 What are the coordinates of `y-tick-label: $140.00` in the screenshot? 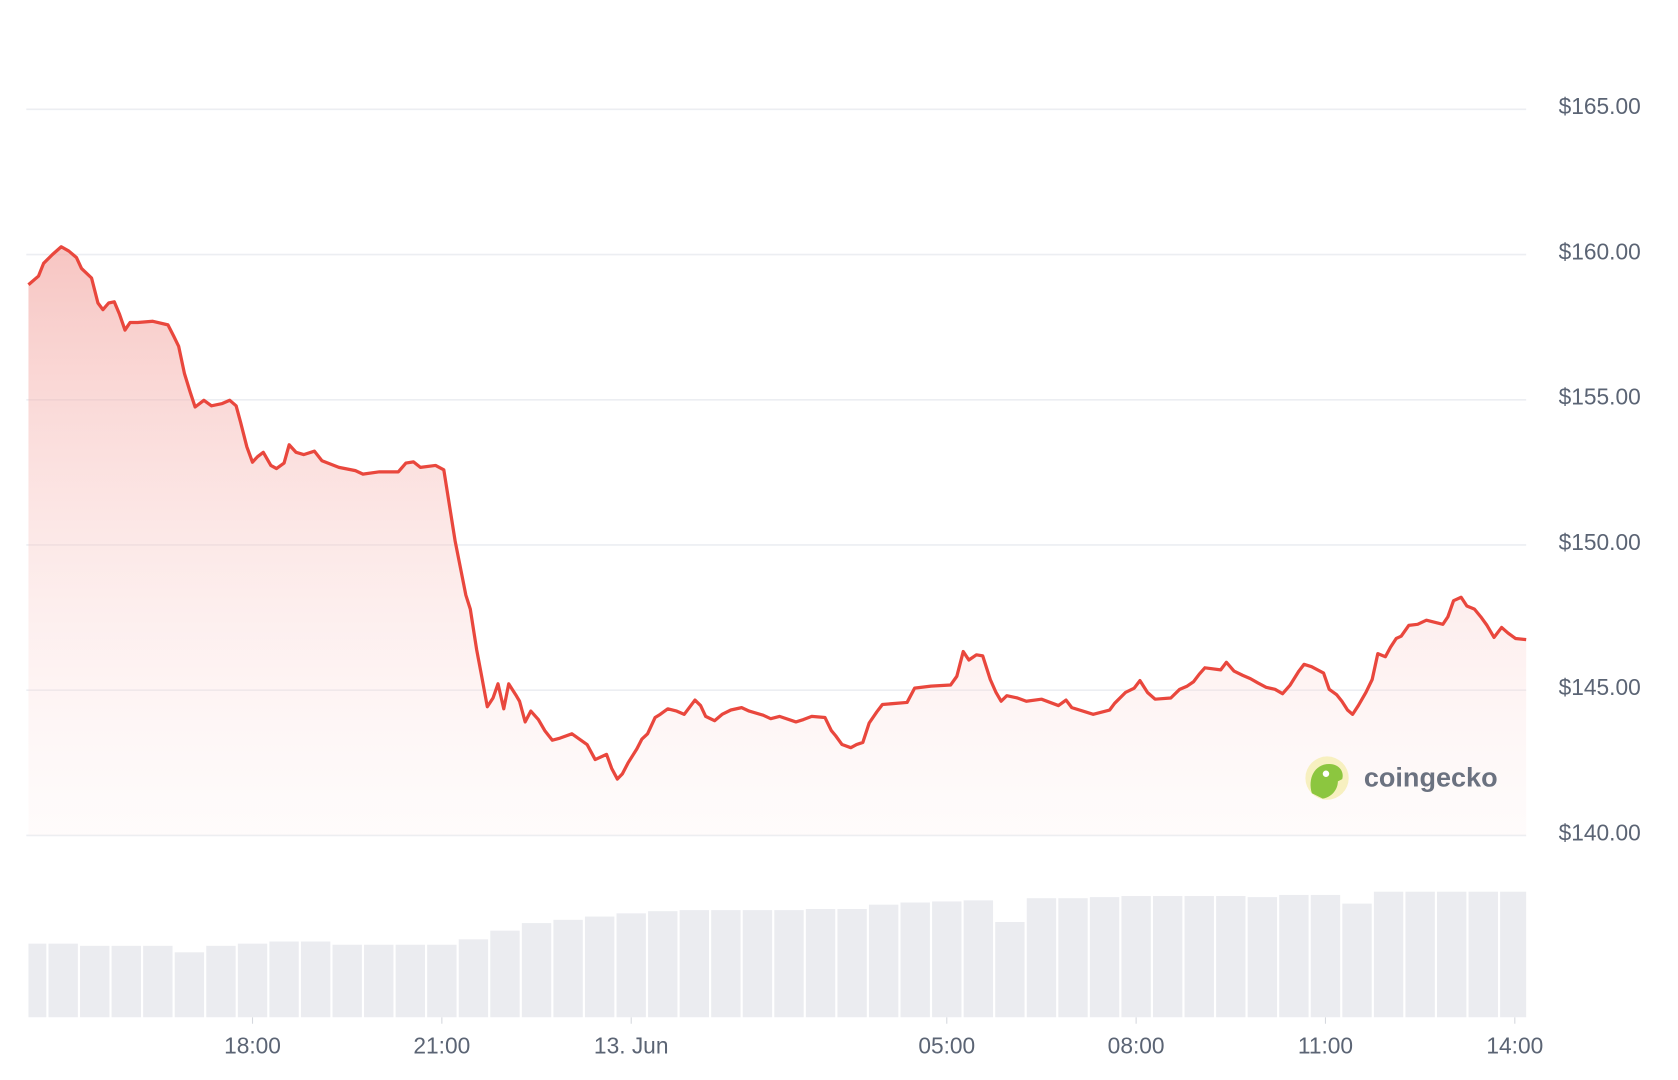 It's located at (1600, 832).